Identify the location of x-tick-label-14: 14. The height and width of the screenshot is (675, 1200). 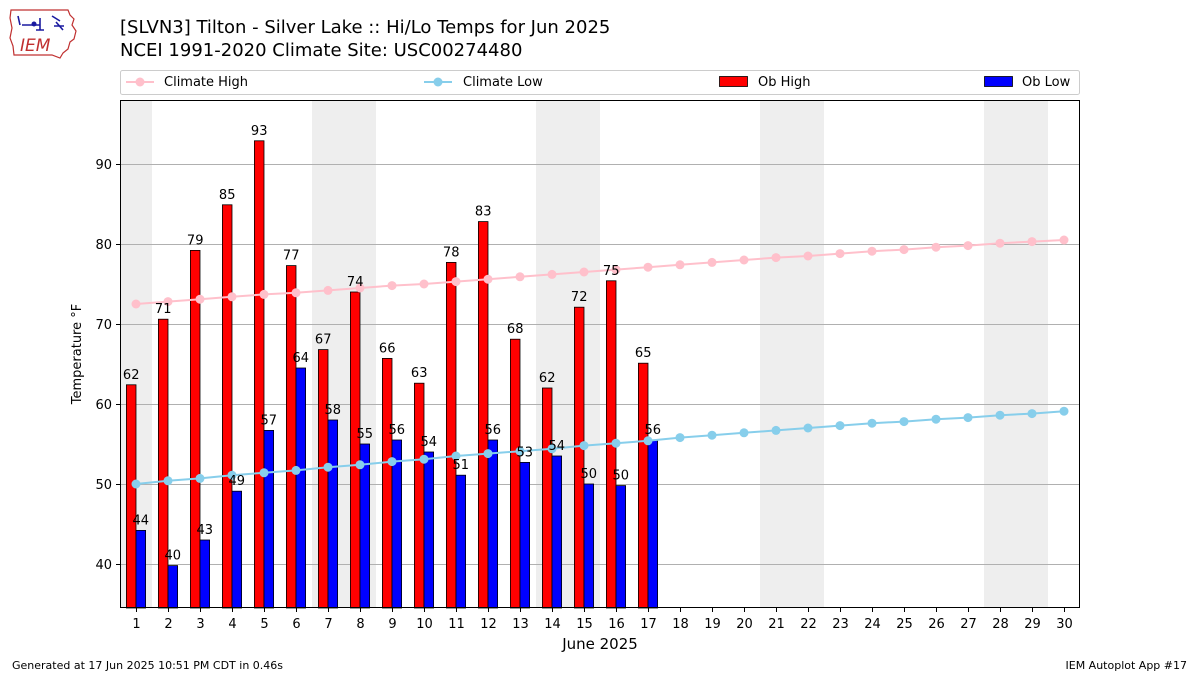
(552, 624).